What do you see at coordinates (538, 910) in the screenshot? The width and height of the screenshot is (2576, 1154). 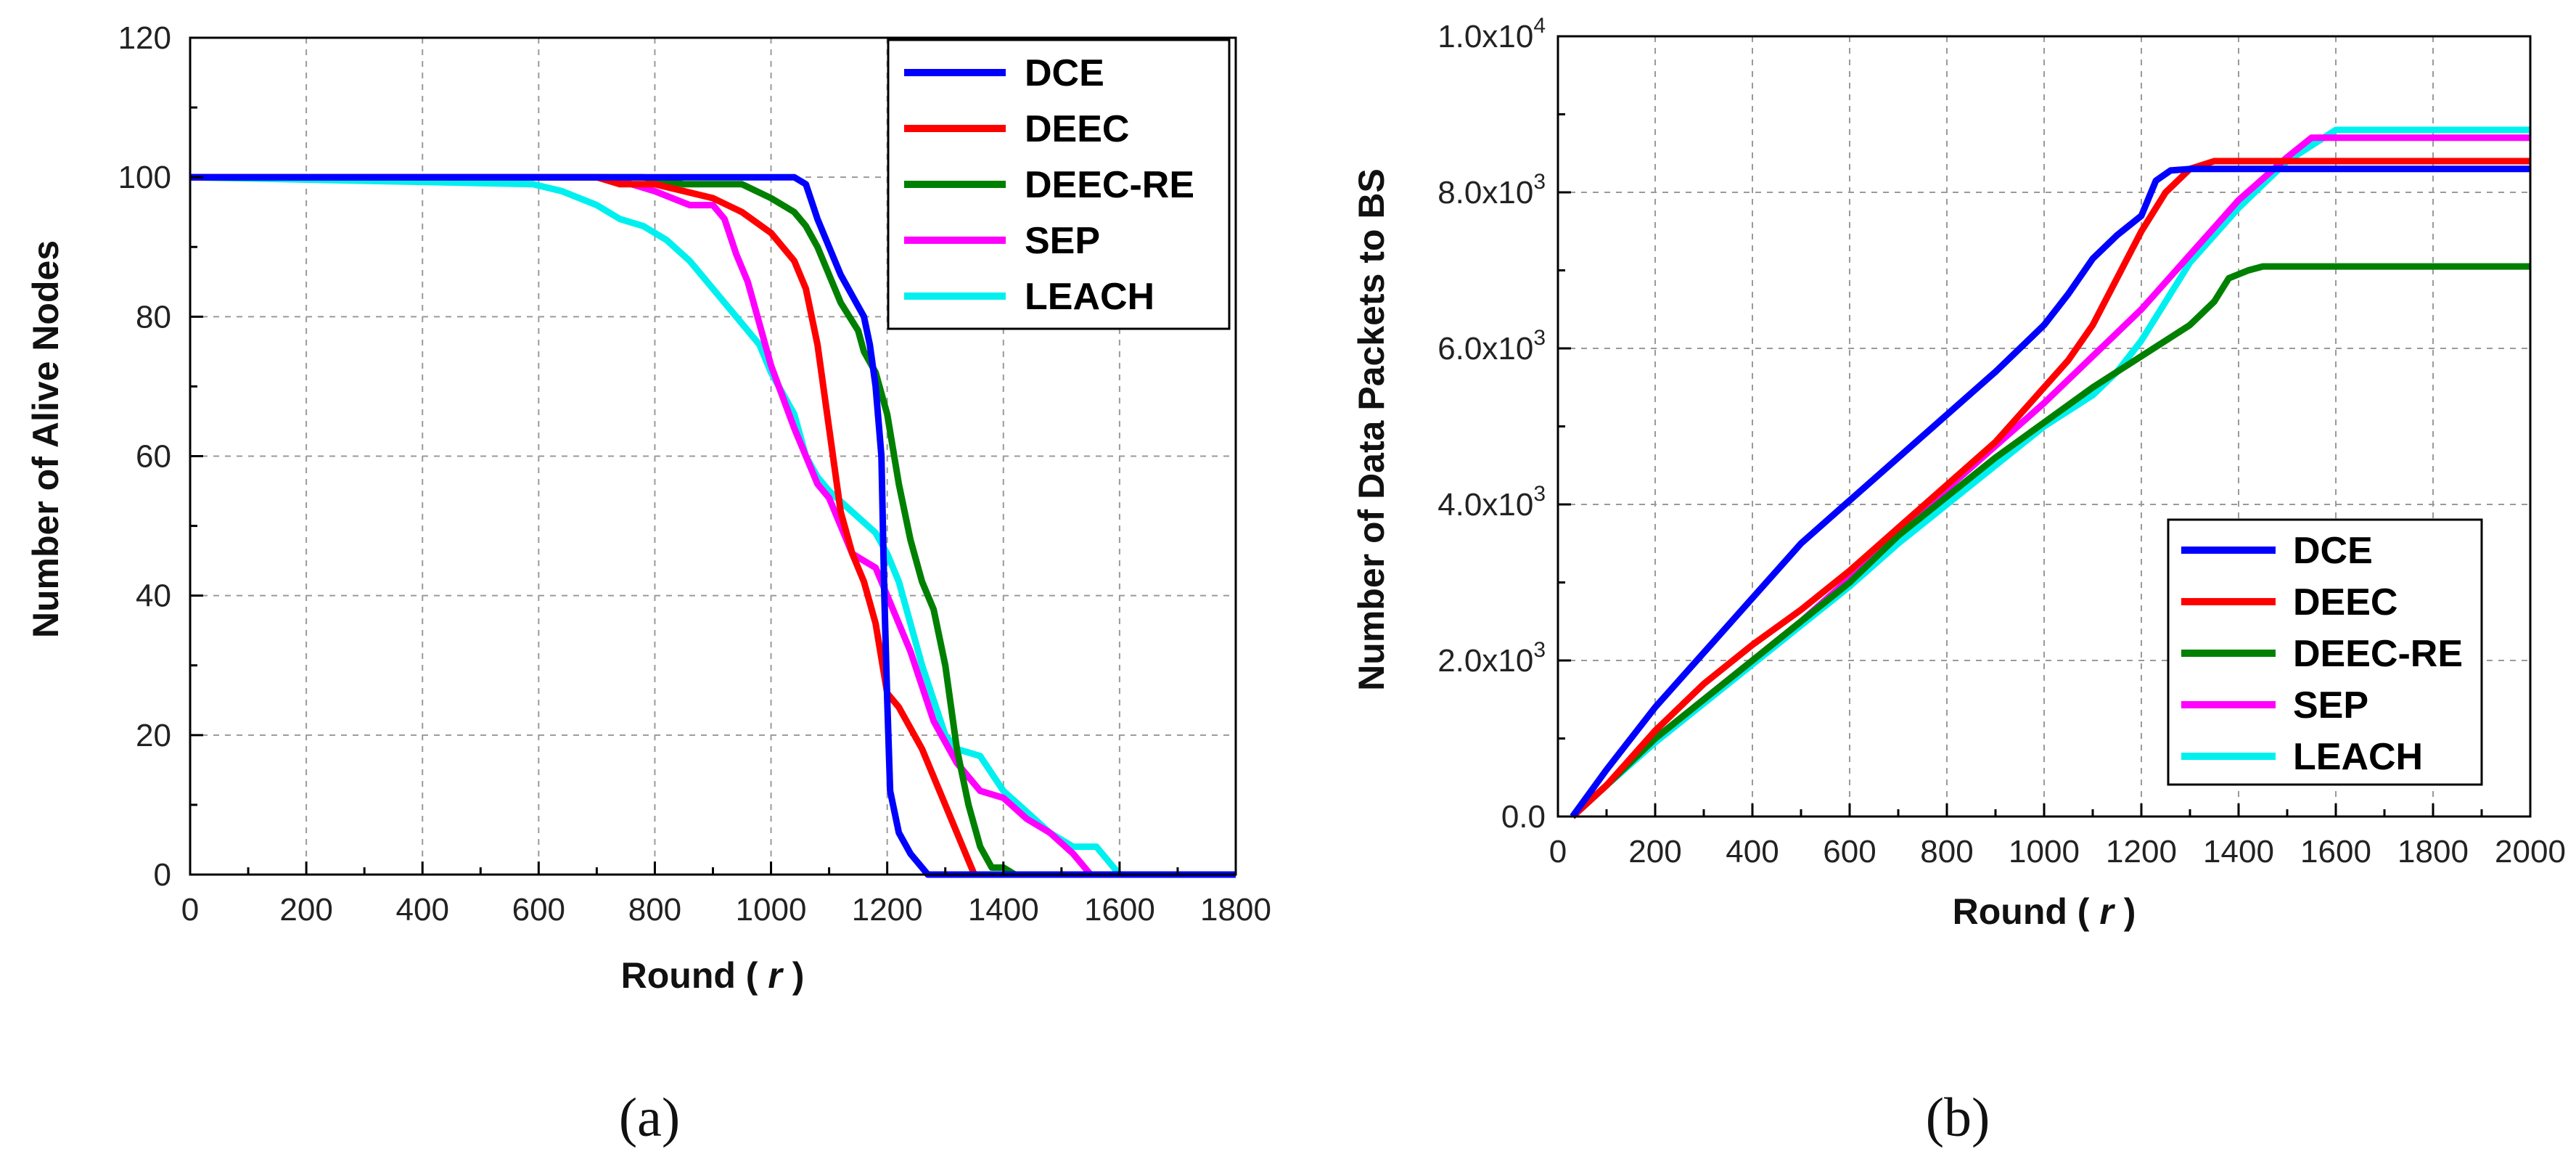 I see `chart-a-x-tick-label: 600` at bounding box center [538, 910].